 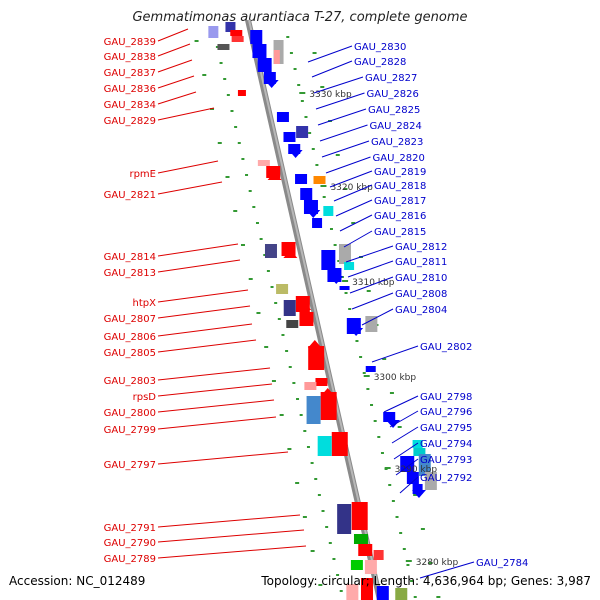 What do you see at coordinates (130, 73) in the screenshot?
I see `left-gene-label: GAU_2837` at bounding box center [130, 73].